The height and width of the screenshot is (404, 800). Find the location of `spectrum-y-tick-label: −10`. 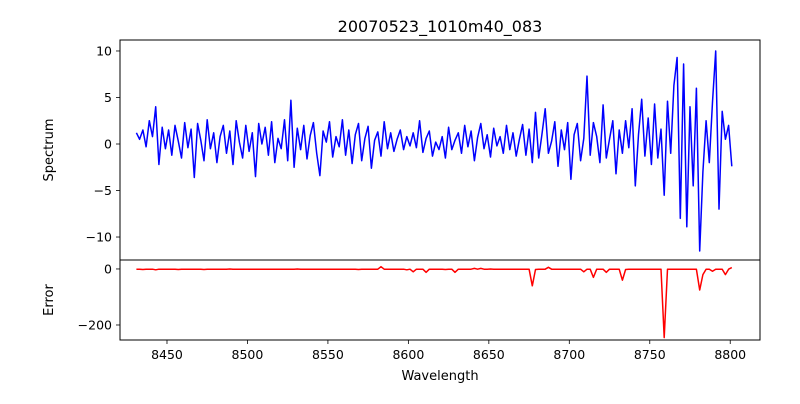

spectrum-y-tick-label: −10 is located at coordinates (99, 237).